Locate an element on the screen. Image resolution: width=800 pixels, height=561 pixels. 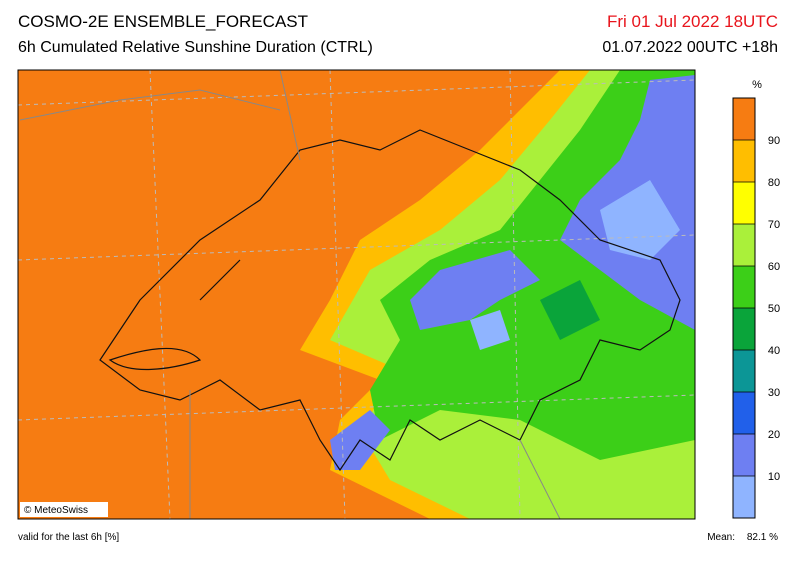
colorbar-tick-label: 80 is located at coordinates (774, 183).